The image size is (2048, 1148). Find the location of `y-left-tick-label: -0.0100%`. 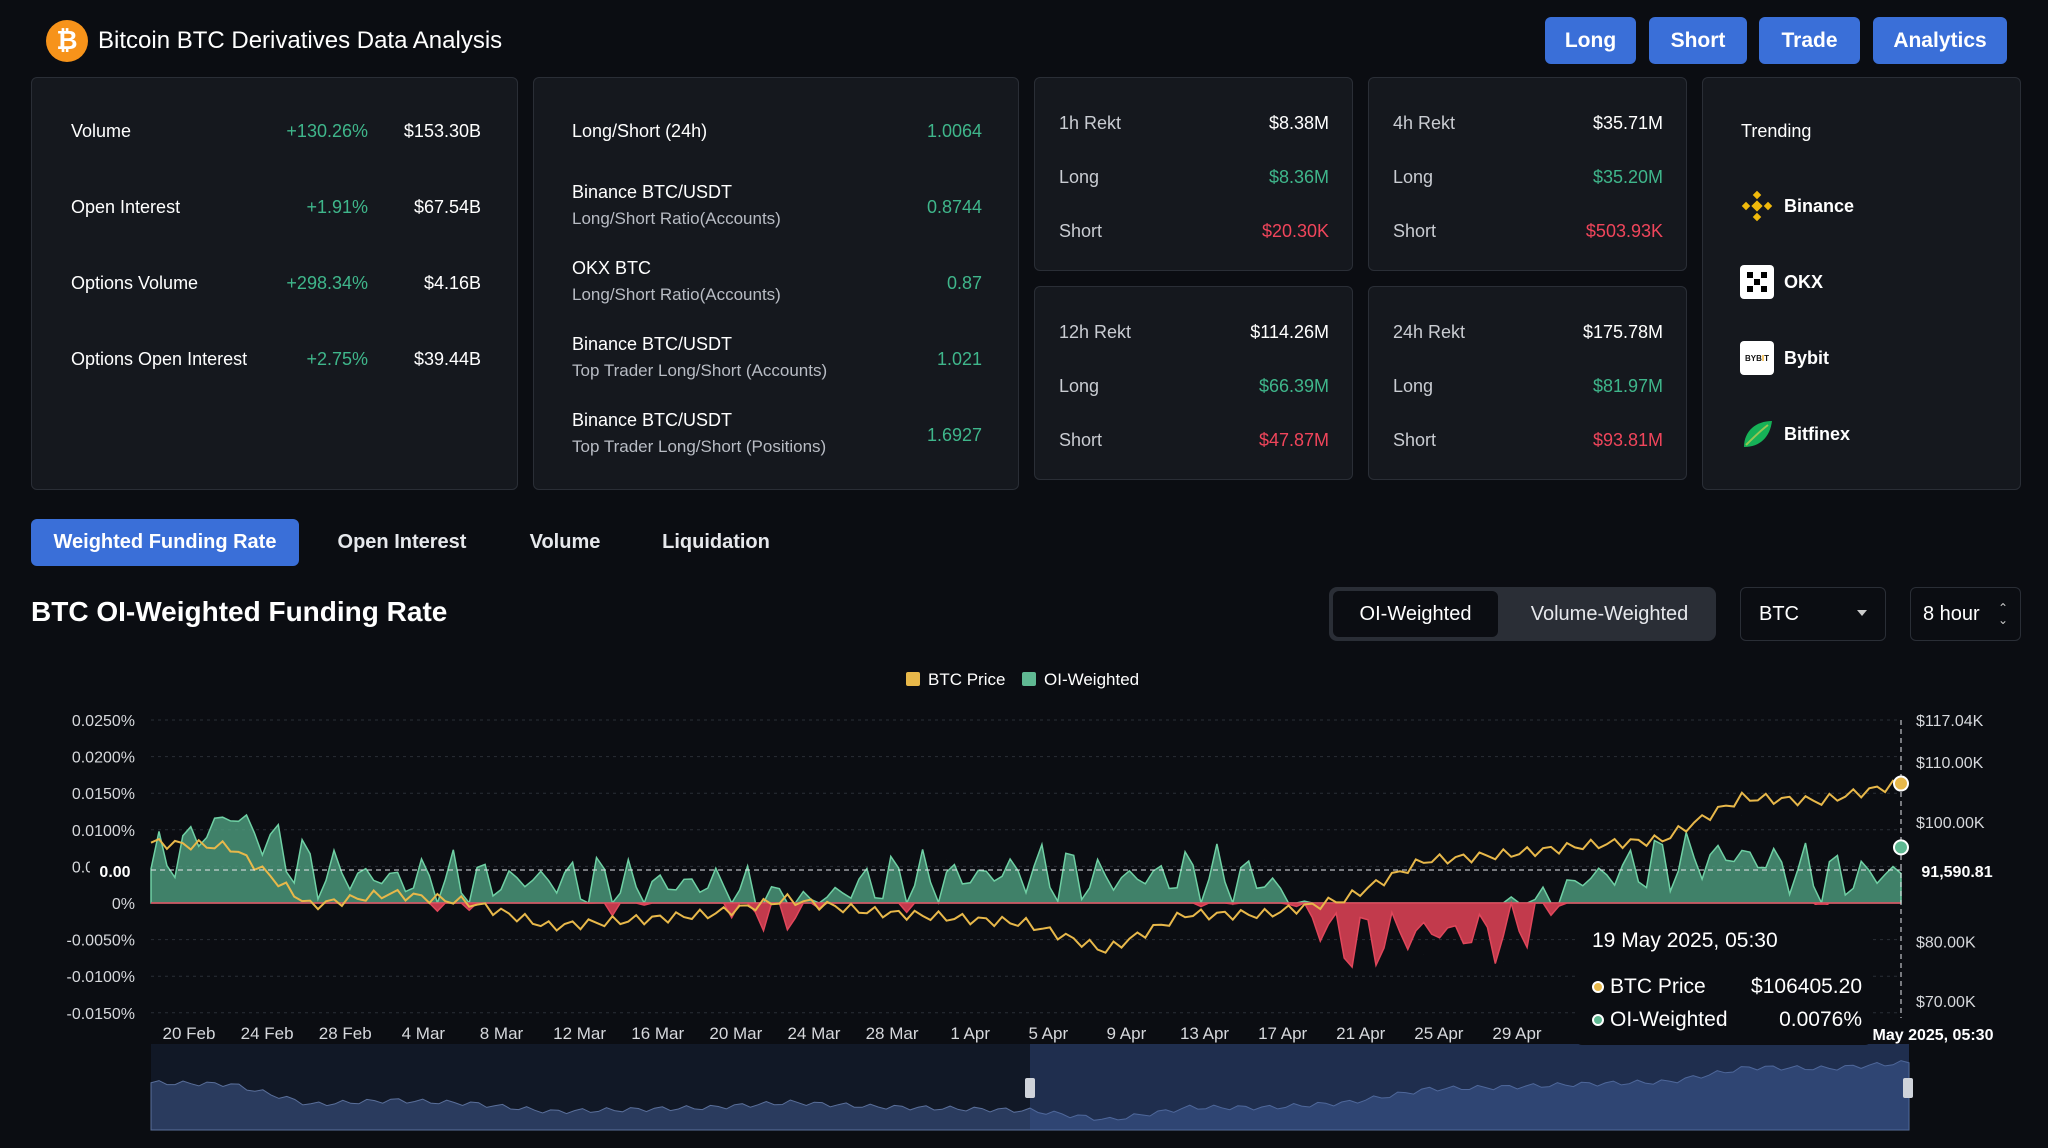

y-left-tick-label: -0.0100% is located at coordinates (101, 977).